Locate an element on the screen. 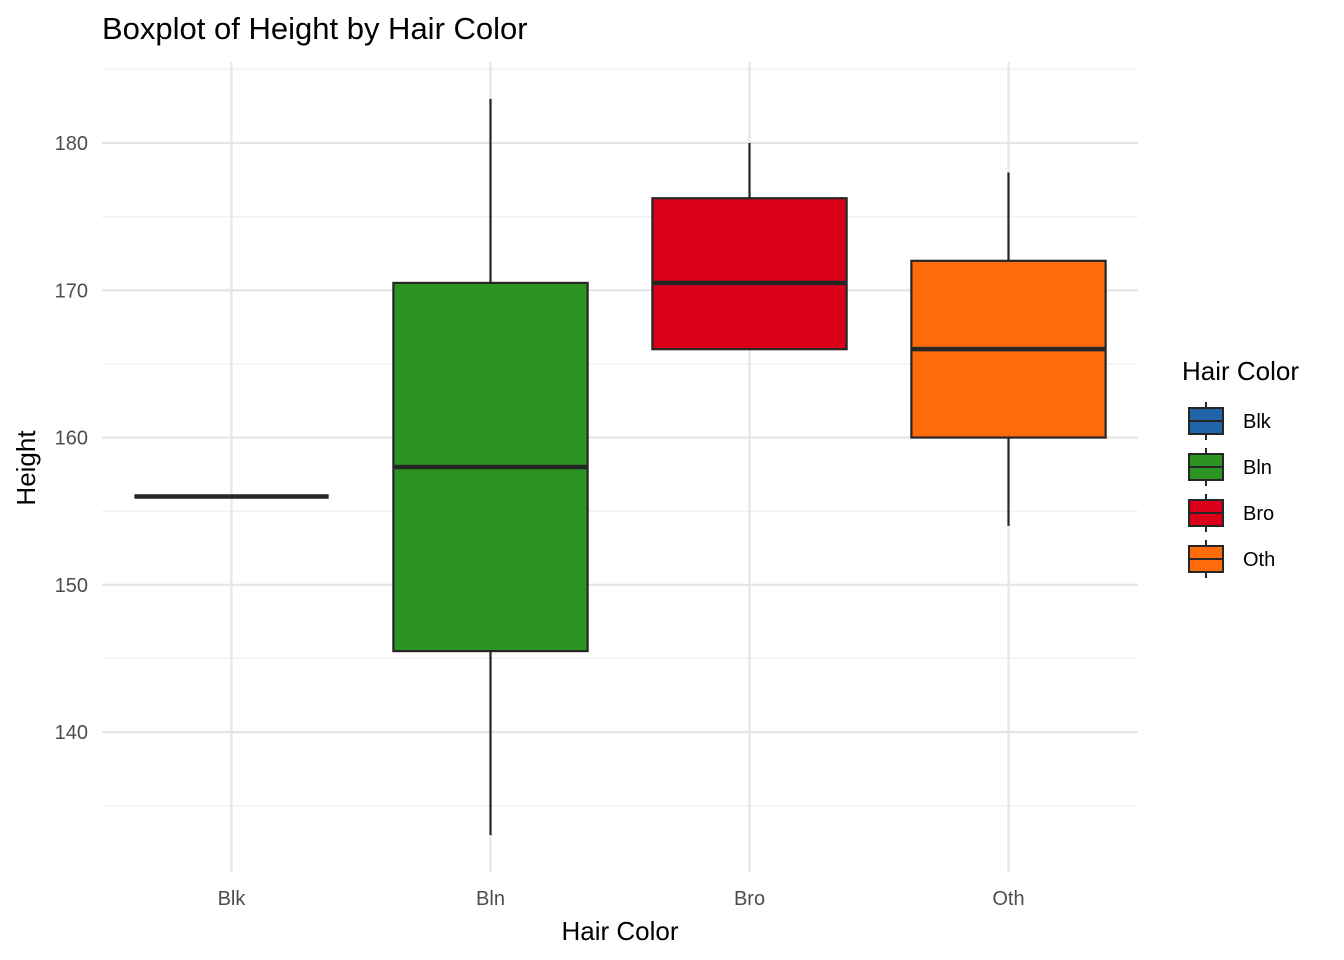 The image size is (1344, 960). legend-label: Blk is located at coordinates (1257, 422).